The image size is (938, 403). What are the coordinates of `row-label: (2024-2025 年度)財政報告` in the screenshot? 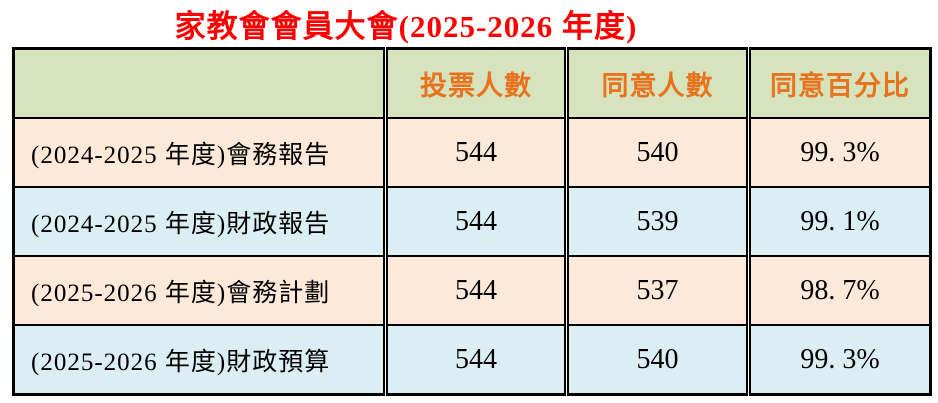 It's located at (199, 221).